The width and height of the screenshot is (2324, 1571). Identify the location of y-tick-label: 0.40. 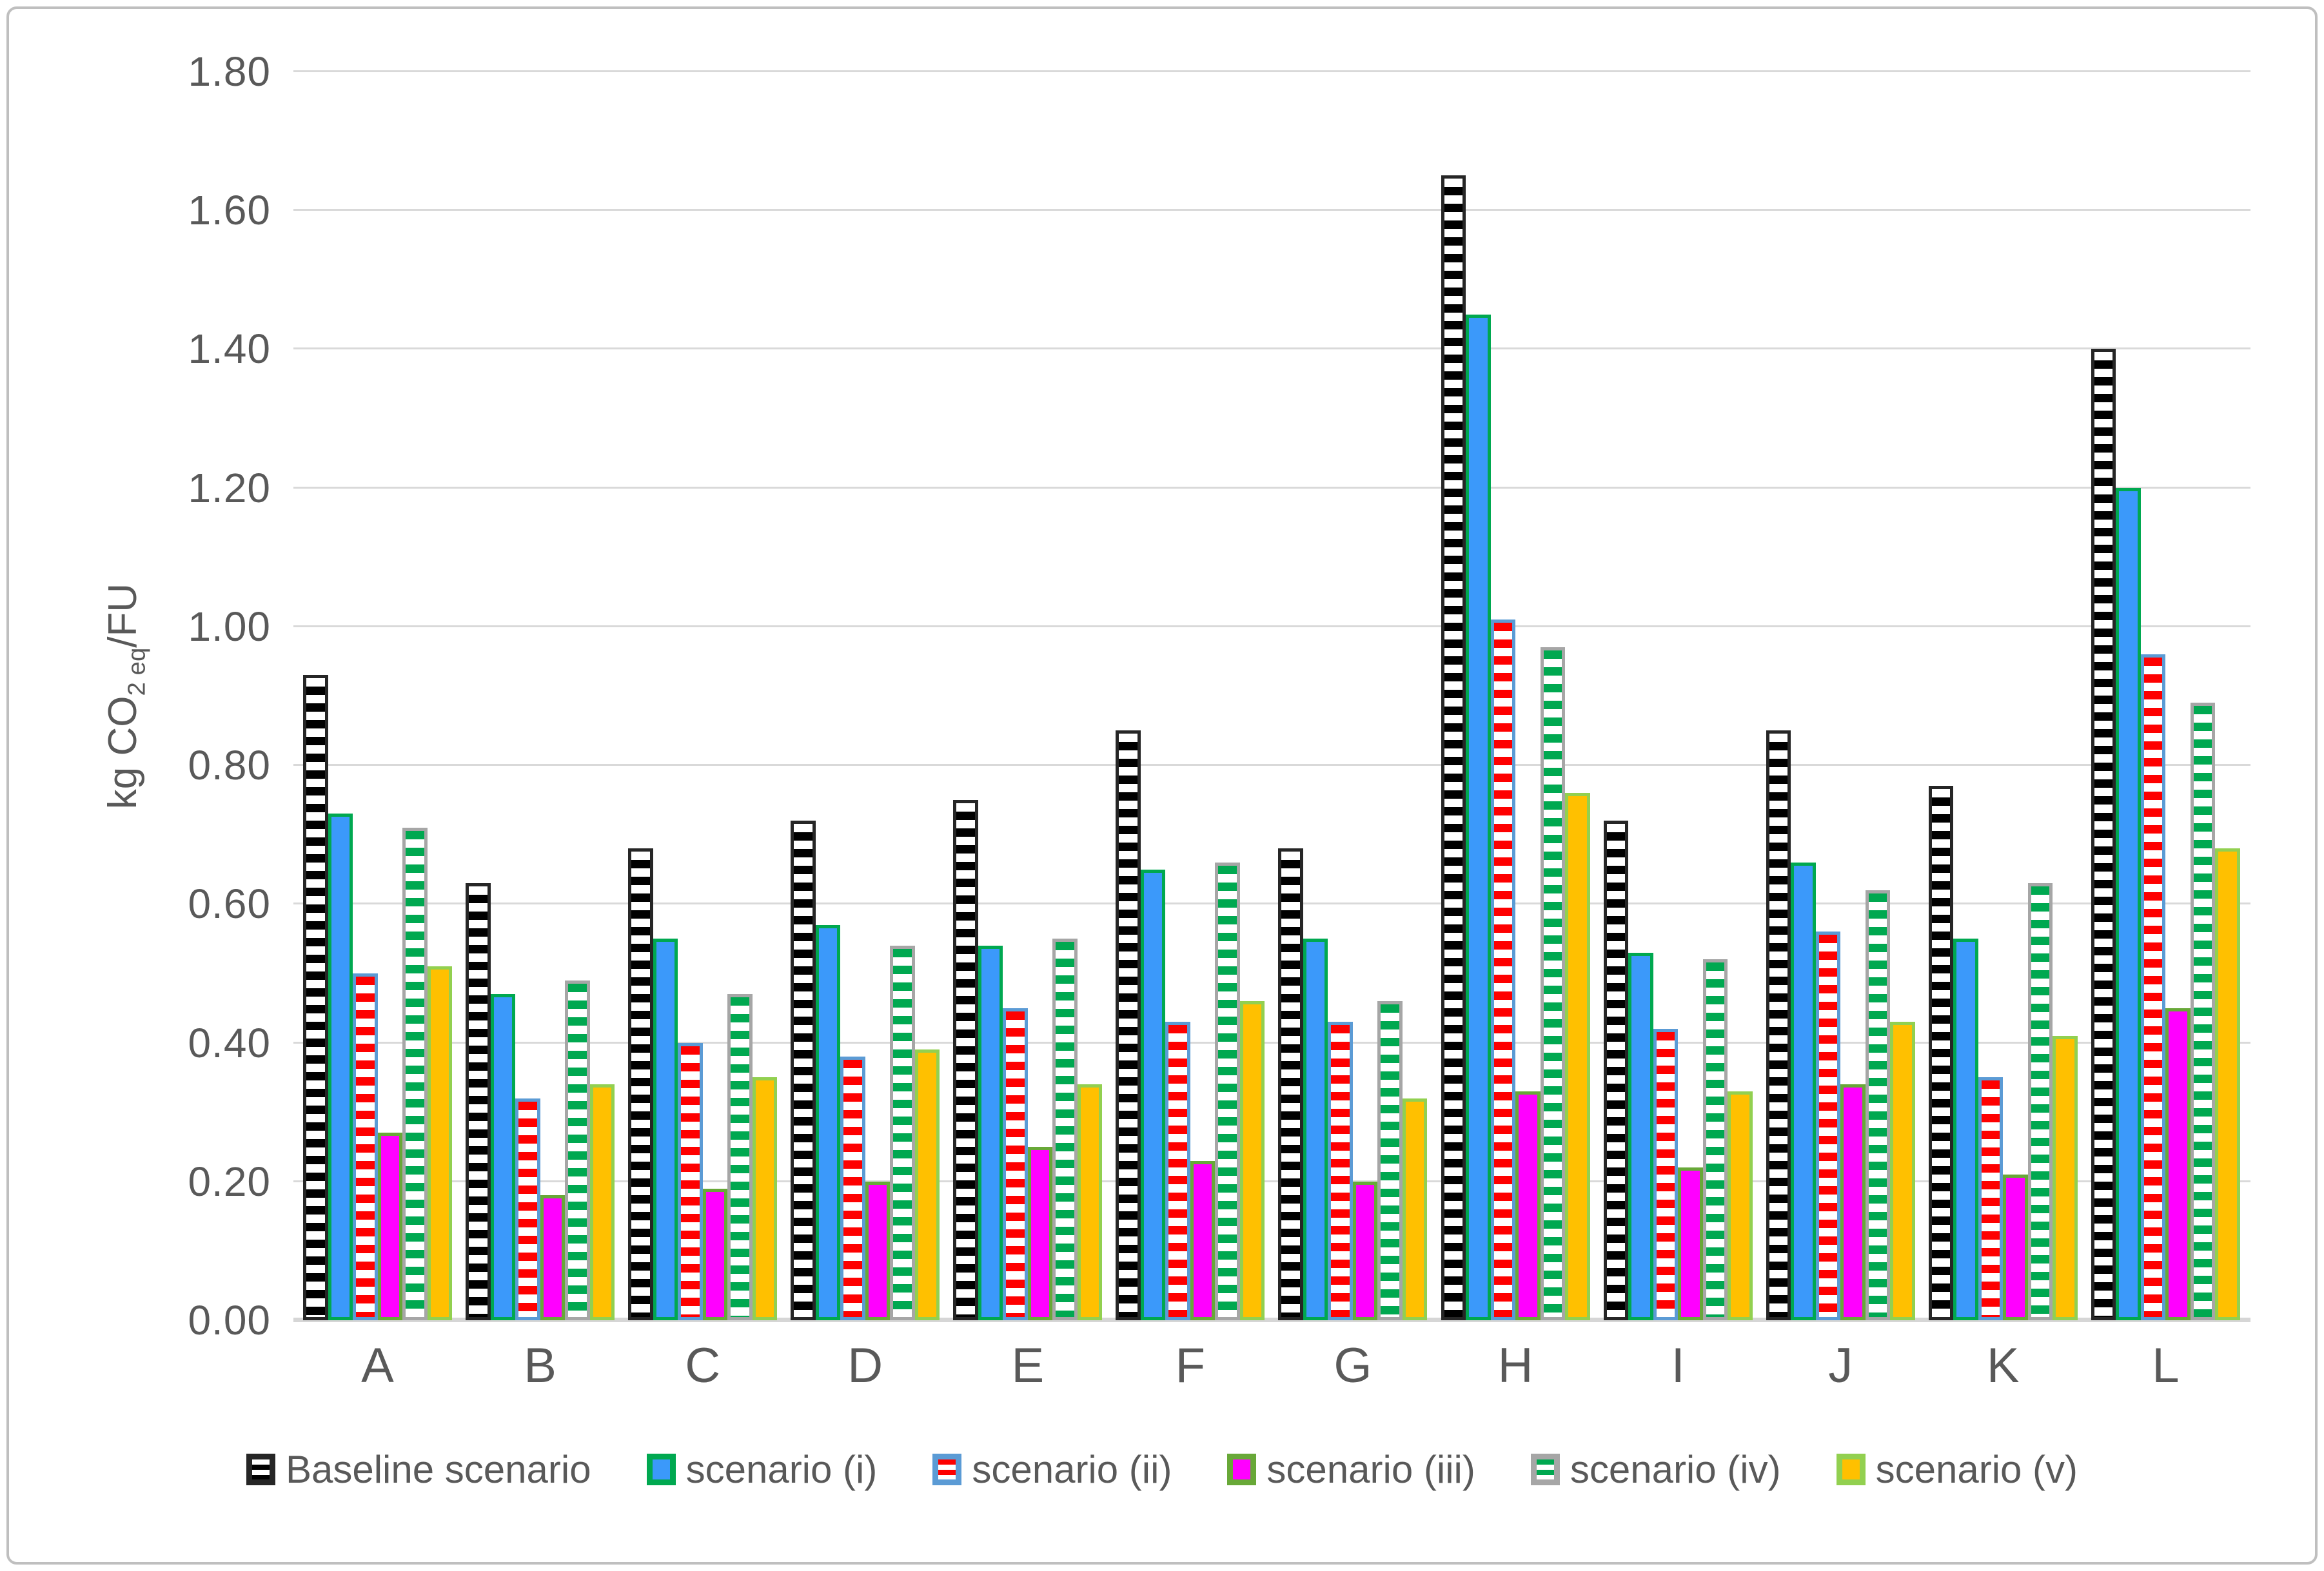
(230, 1042).